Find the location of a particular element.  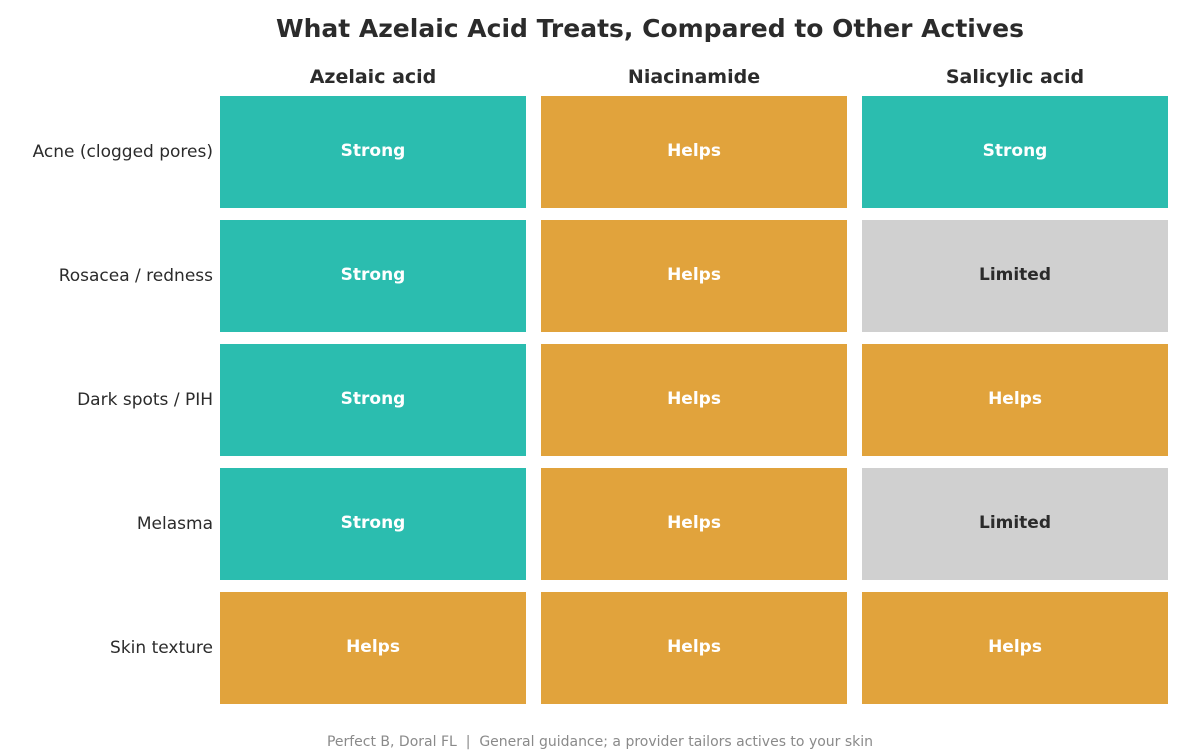

column-header: Niacinamide is located at coordinates (694, 77).